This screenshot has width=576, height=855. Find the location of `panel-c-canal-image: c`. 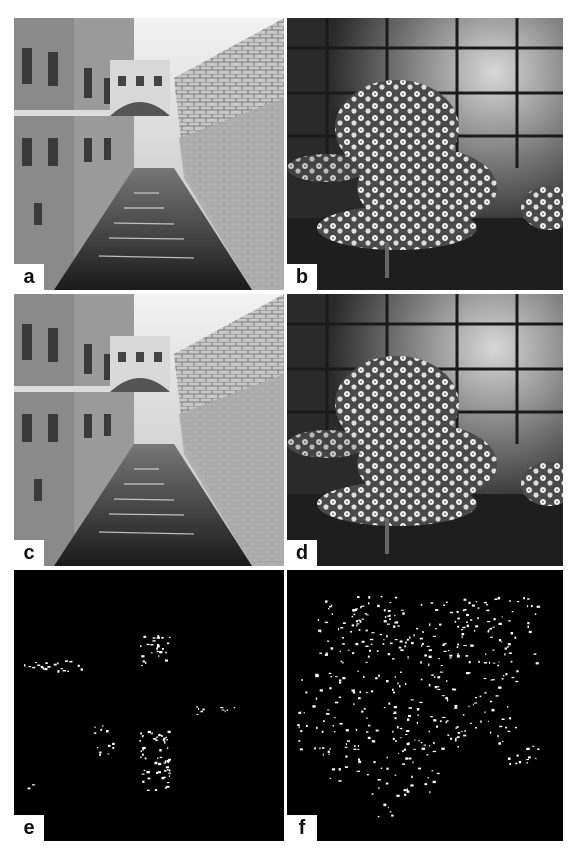

panel-c-canal-image: c is located at coordinates (149, 430).